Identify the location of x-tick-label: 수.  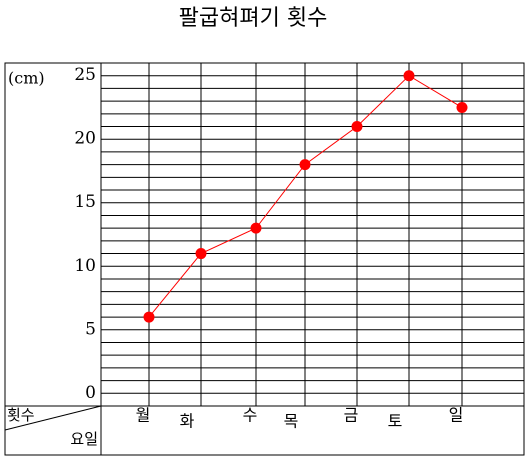
(250, 415).